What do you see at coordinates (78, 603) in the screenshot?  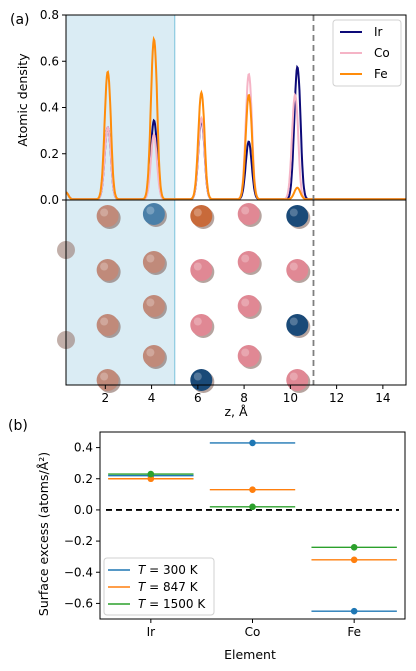 I see `y-tick-label-b-0: −0.6` at bounding box center [78, 603].